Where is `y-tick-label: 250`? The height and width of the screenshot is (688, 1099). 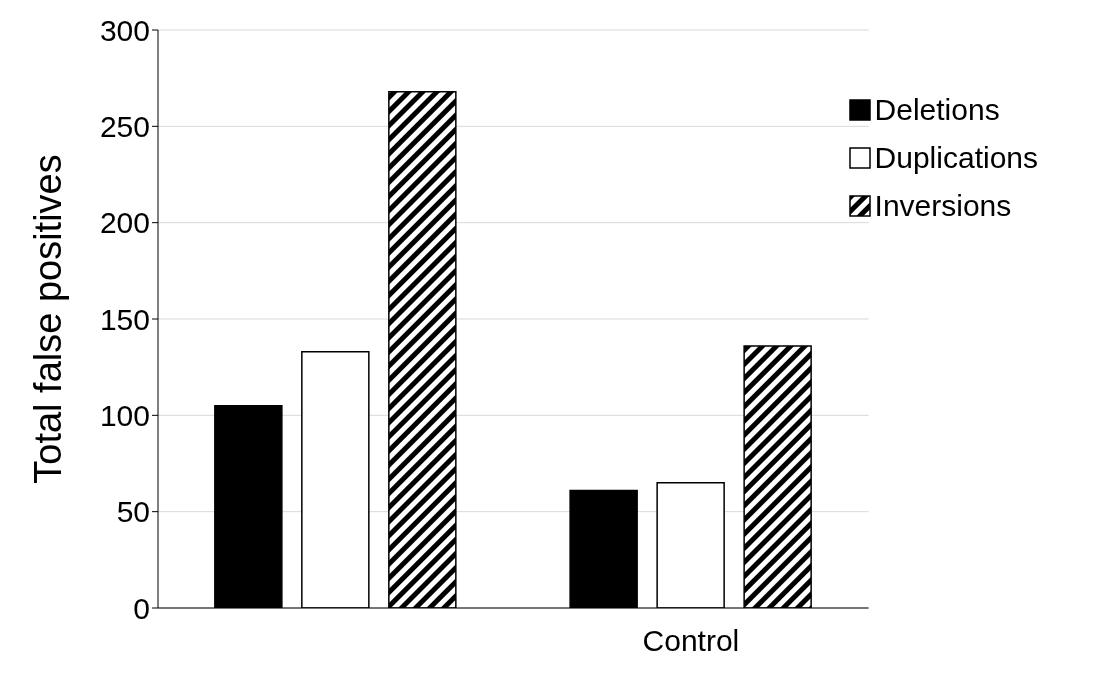 y-tick-label: 250 is located at coordinates (124, 126).